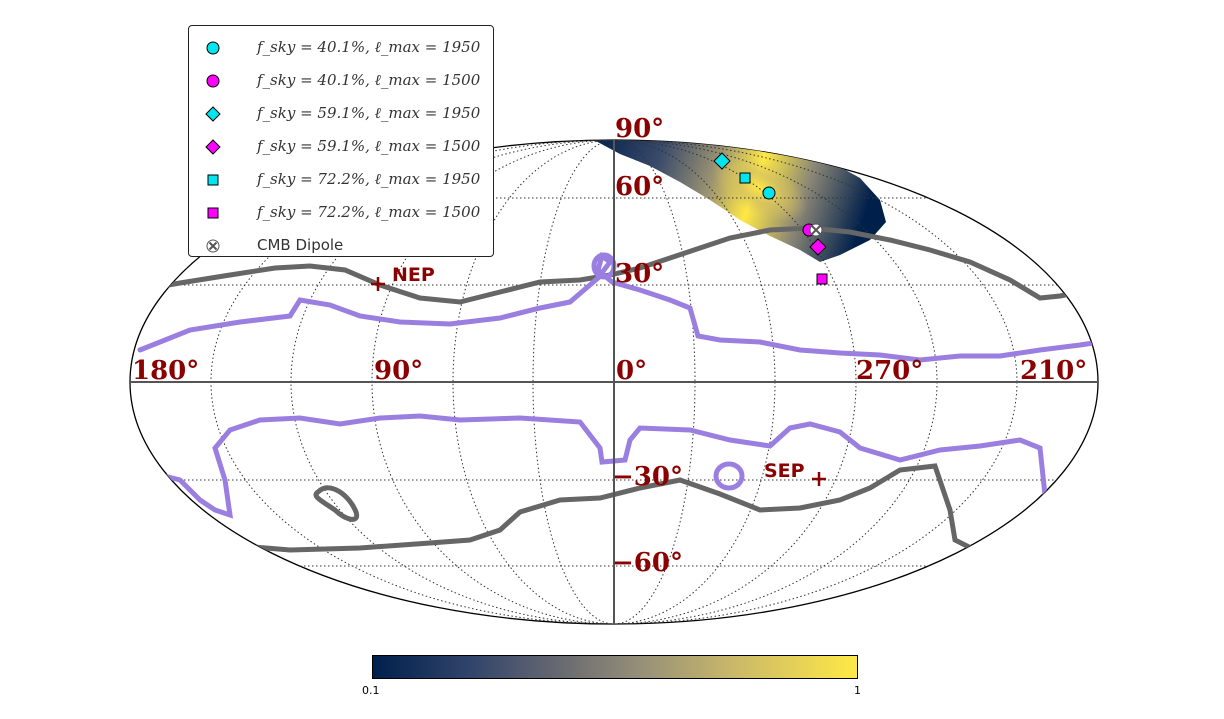 This screenshot has height=719, width=1224. I want to click on legend-entry: f_sky = 59.1%, ℓ_max = 1500, so click(341, 145).